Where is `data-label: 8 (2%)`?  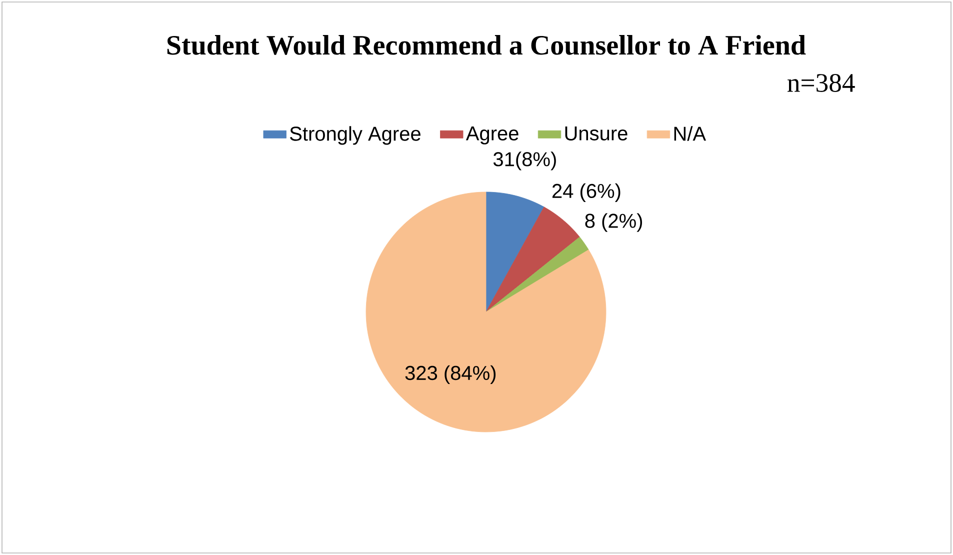
data-label: 8 (2%) is located at coordinates (613, 222).